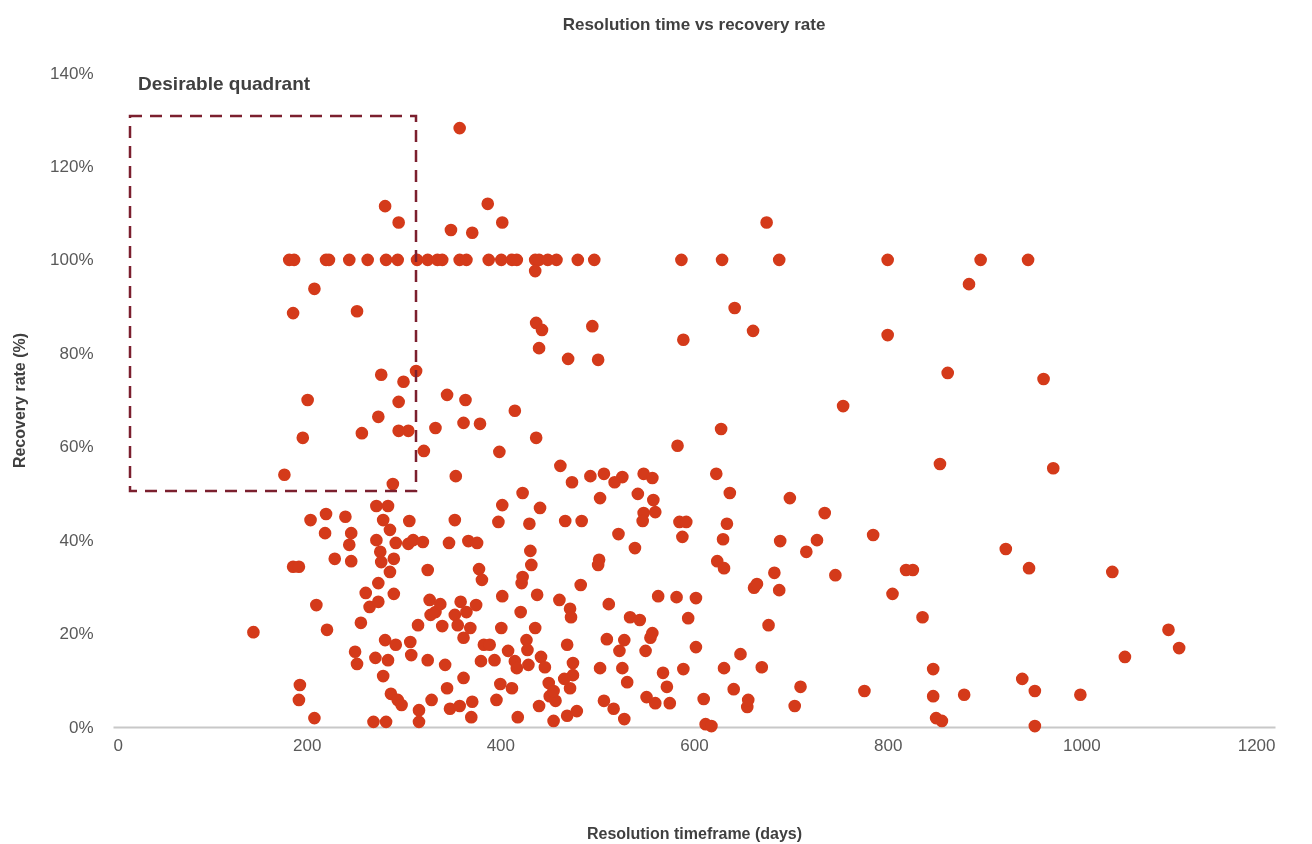  Describe the element at coordinates (501, 745) in the screenshot. I see `x-tick-label: 400` at that location.